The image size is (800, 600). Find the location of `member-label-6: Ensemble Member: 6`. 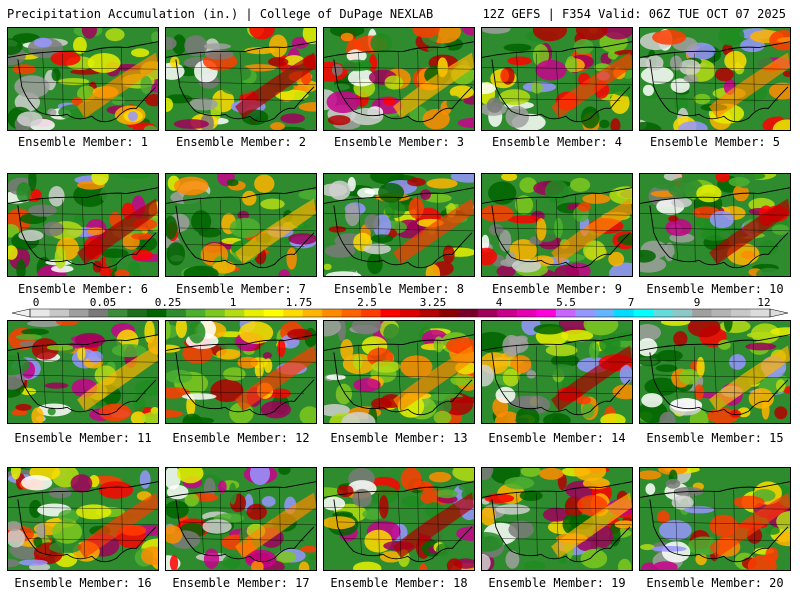

member-label-6: Ensemble Member: 6 is located at coordinates (83, 289).